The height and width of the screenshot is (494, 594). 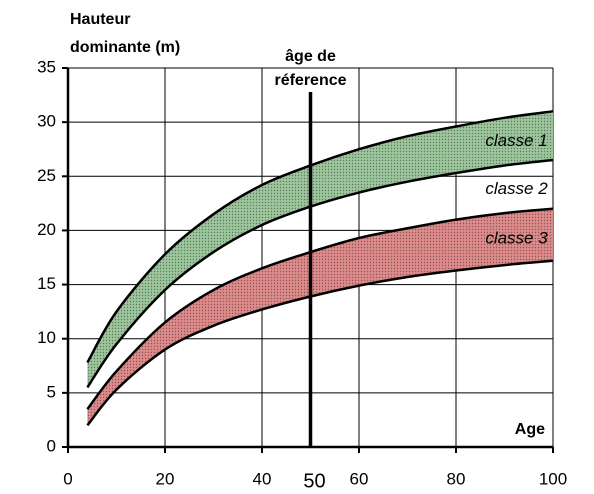 I want to click on y-axis-label: Hauteur, so click(x=100, y=19).